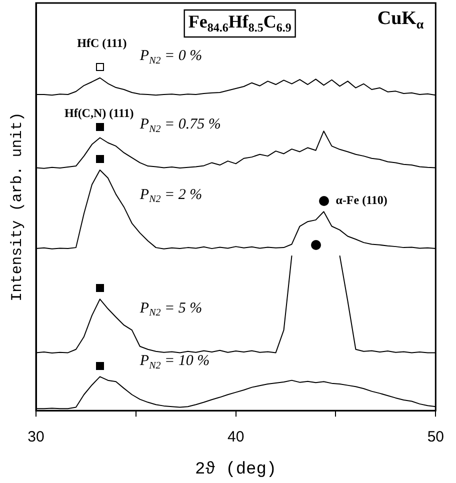 This screenshot has width=456, height=483. Describe the element at coordinates (435, 437) in the screenshot. I see `x-tick-label: 50` at that location.